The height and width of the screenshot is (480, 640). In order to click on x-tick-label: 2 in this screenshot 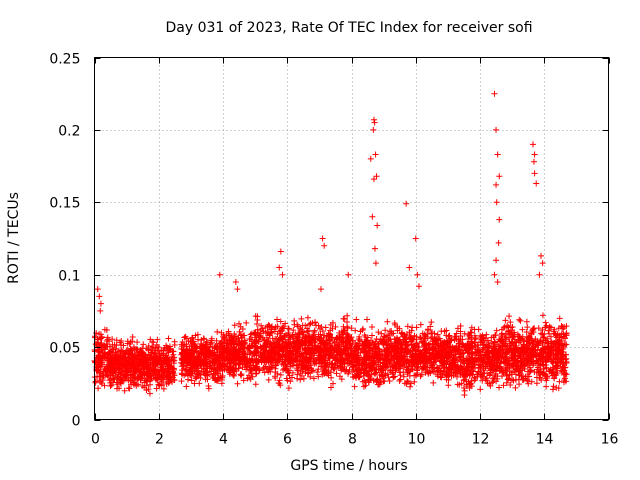, I will do `click(159, 440)`.